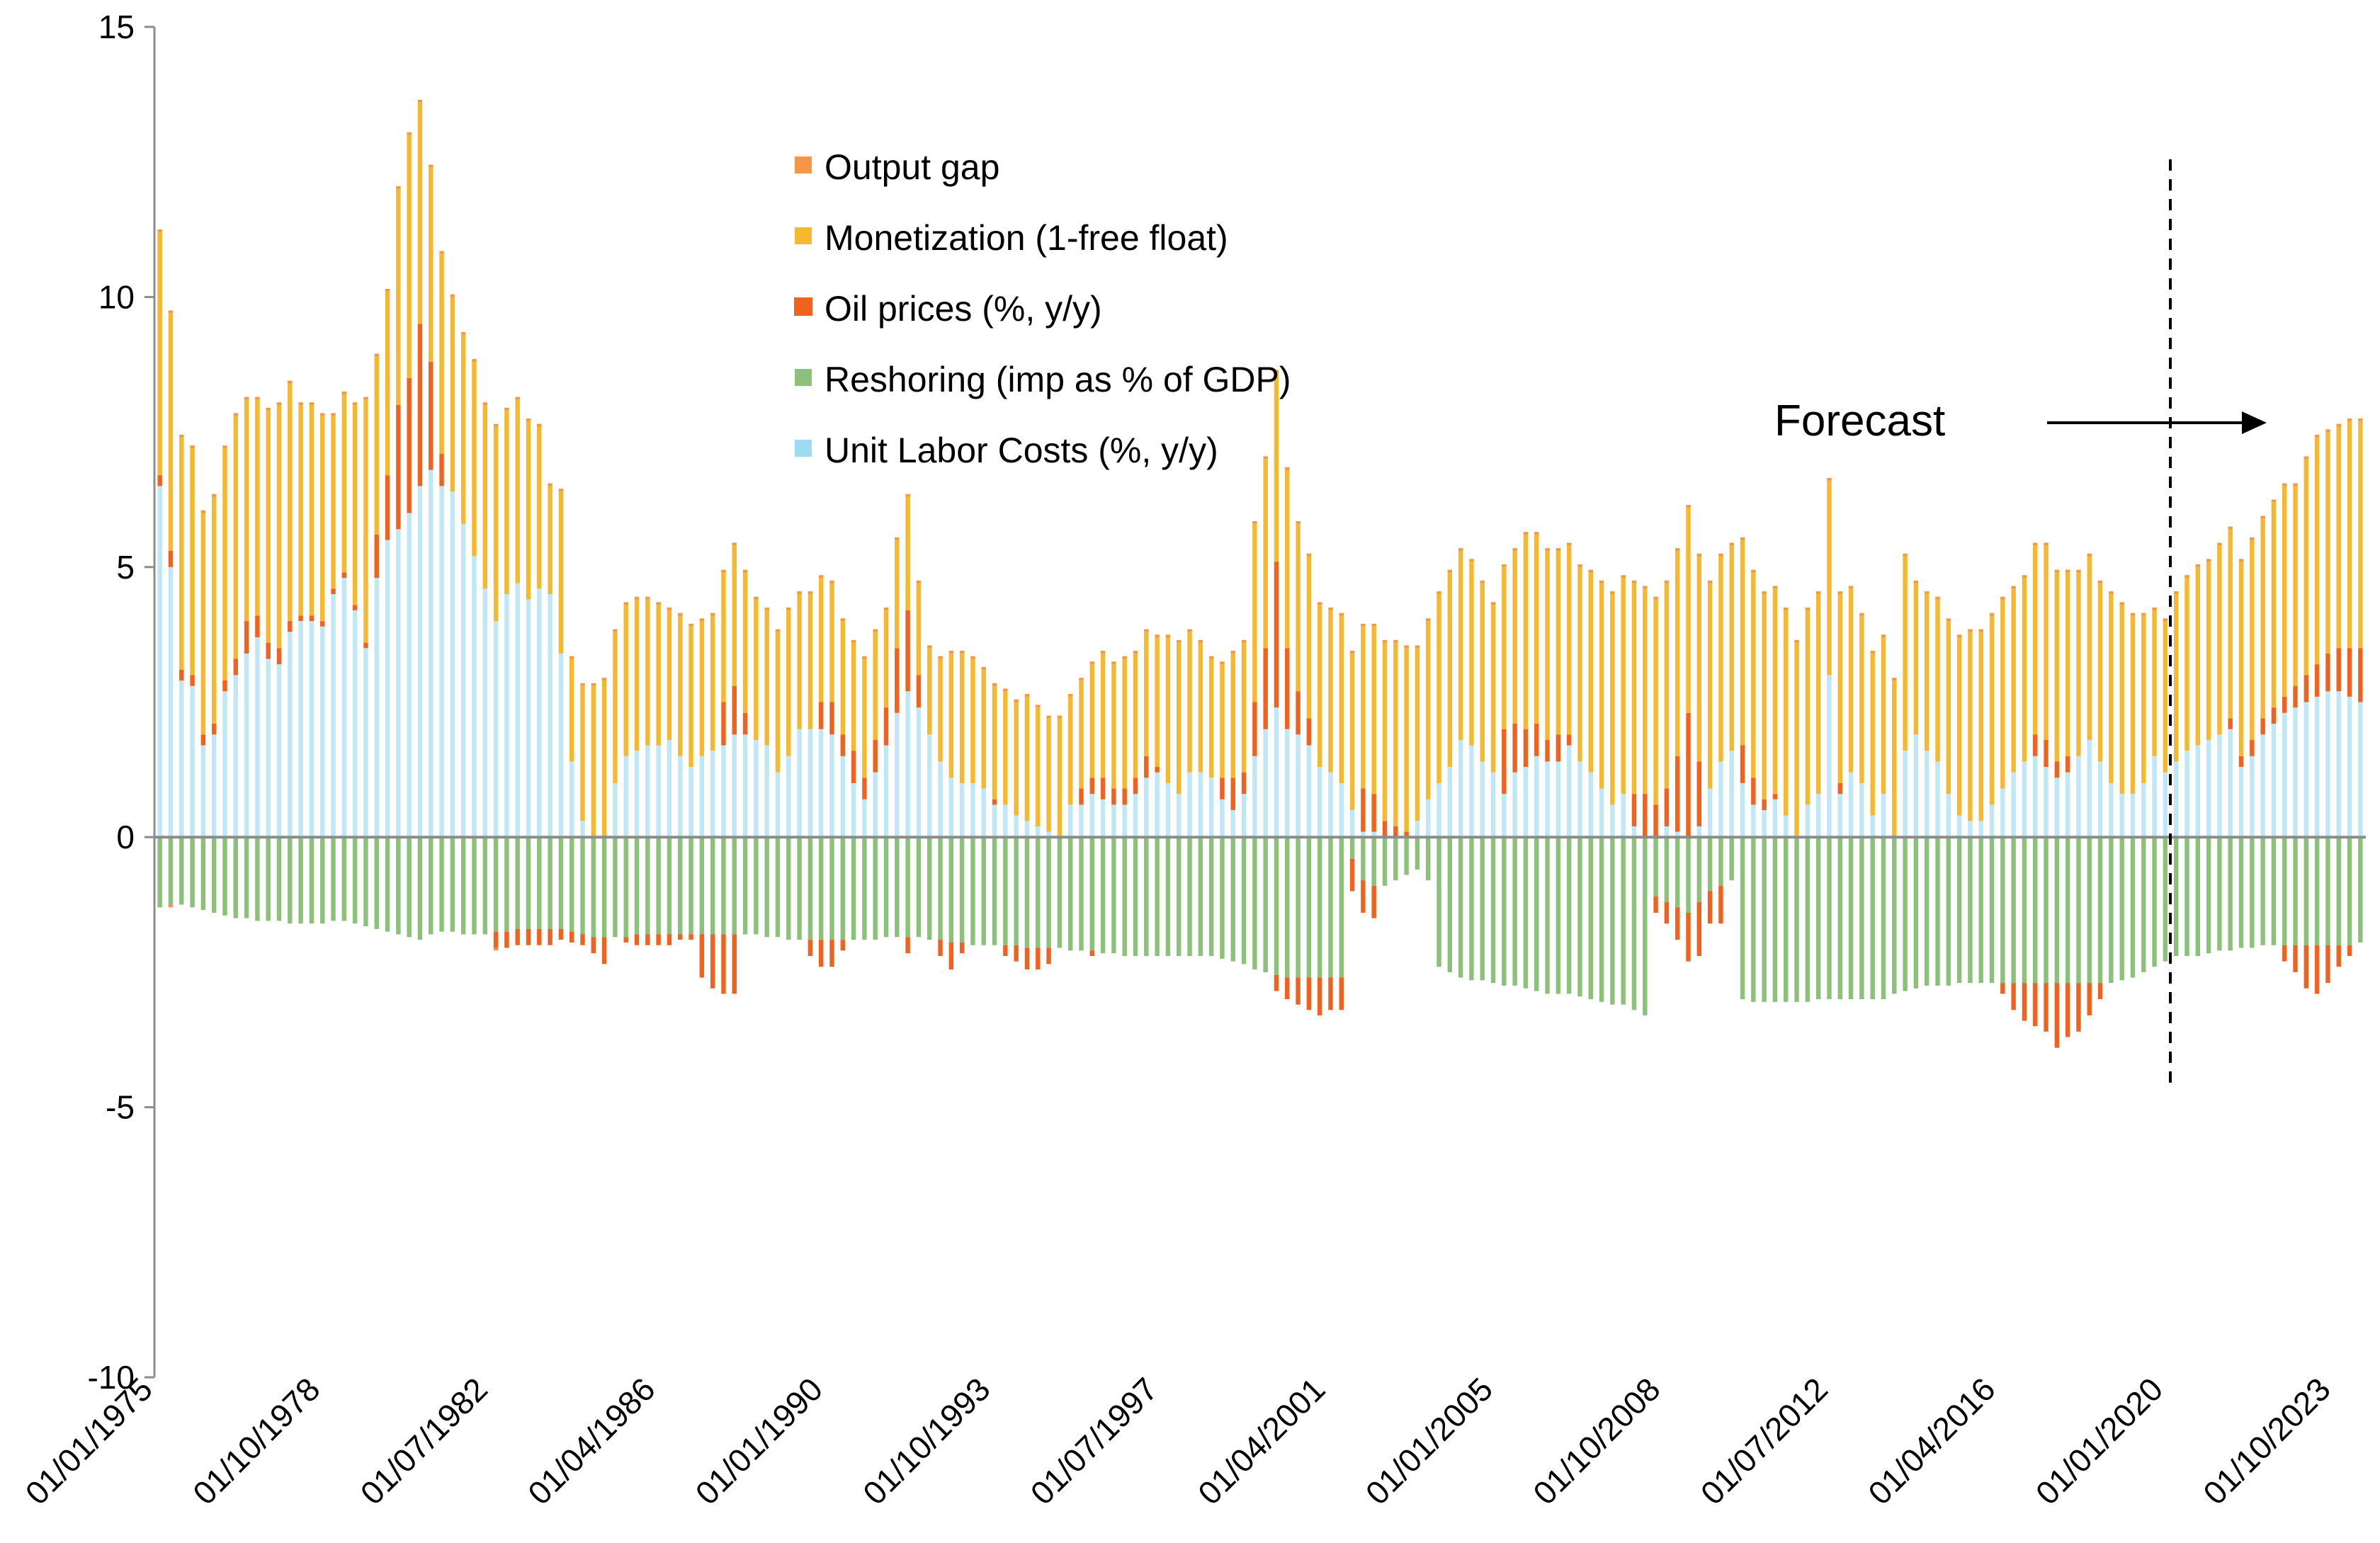 Image resolution: width=2380 pixels, height=1543 pixels. What do you see at coordinates (112, 1377) in the screenshot?
I see `y-tick-label: -10` at bounding box center [112, 1377].